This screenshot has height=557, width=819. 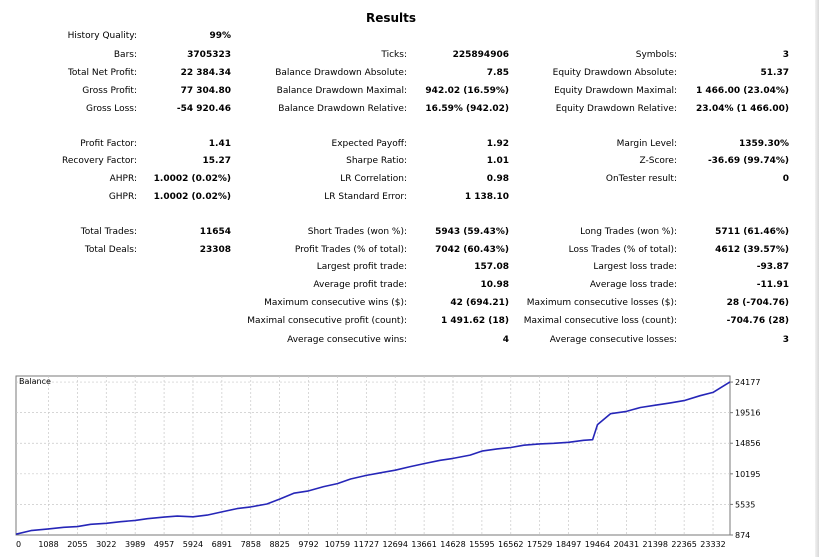 What do you see at coordinates (341, 73) in the screenshot?
I see `stat-label-balance-dd-abs: Balance Drawdown Absolute:` at bounding box center [341, 73].